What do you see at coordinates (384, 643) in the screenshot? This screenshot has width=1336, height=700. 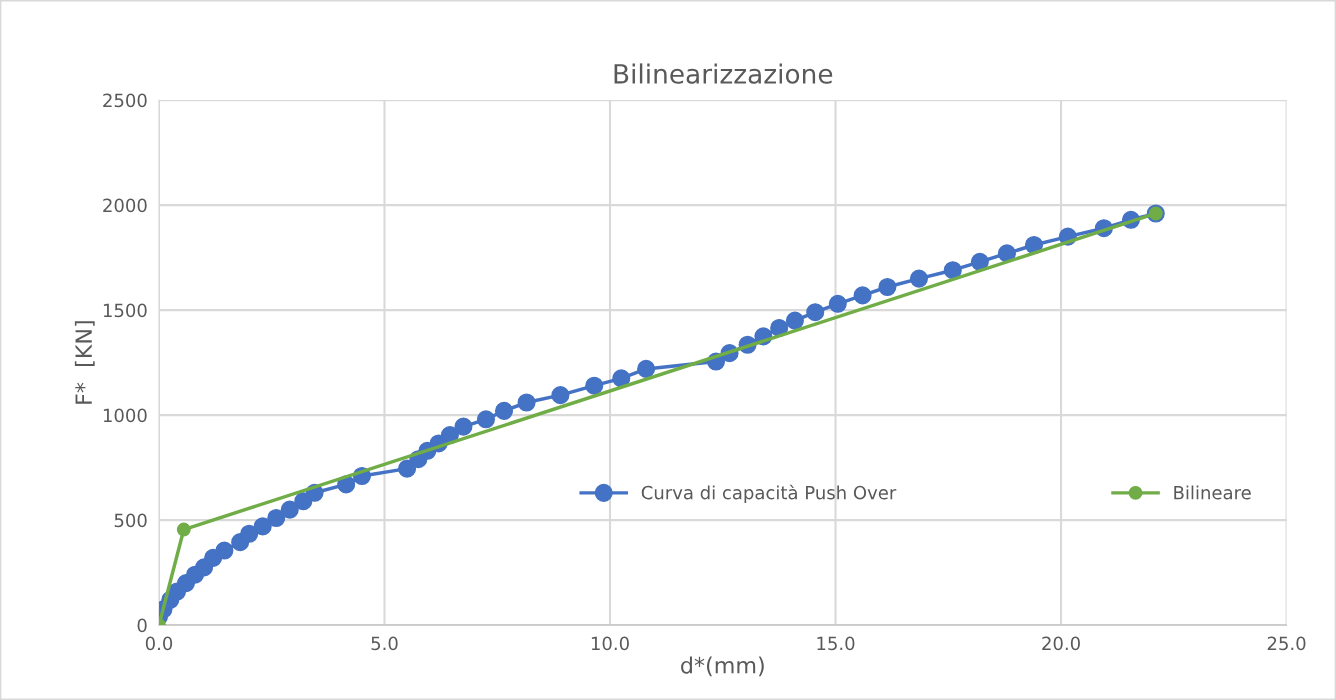 I see `x-tick-label: 5.0` at bounding box center [384, 643].